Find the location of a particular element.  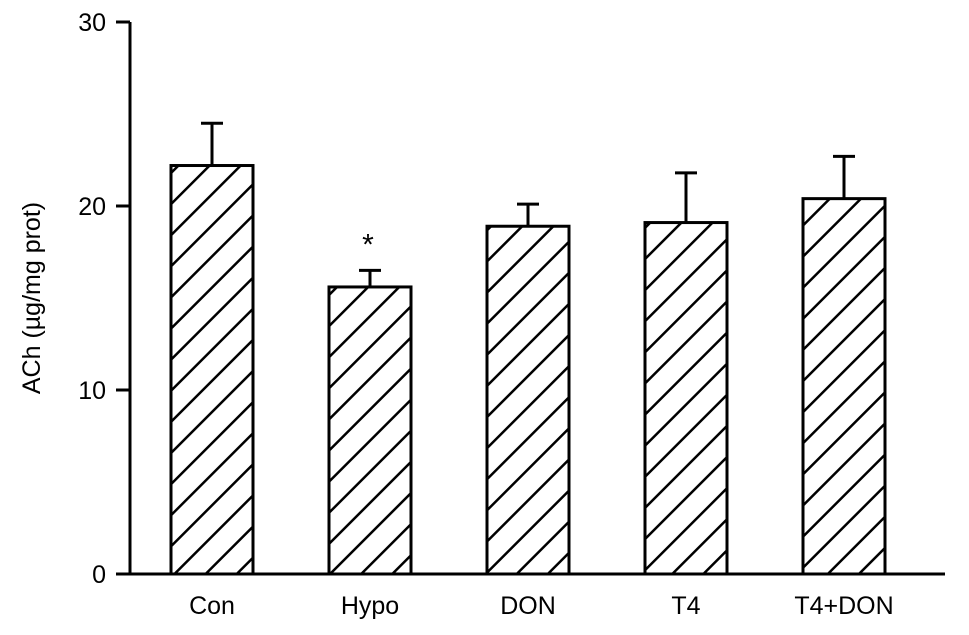

y-tick-label: 20 is located at coordinates (92, 207).